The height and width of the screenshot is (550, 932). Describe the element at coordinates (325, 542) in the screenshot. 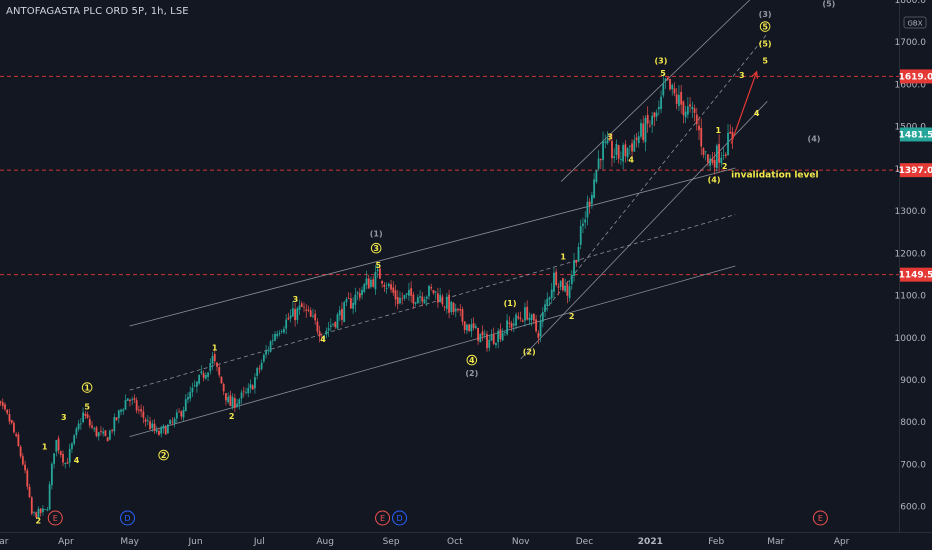

I see `x-tick-label: Aug` at that location.